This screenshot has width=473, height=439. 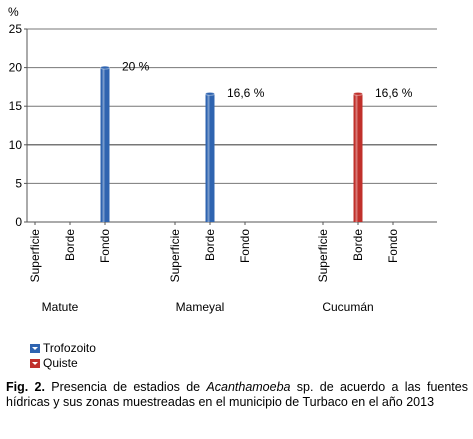 I want to click on legend-item-trofozoito: Trofozoito, so click(x=63, y=348).